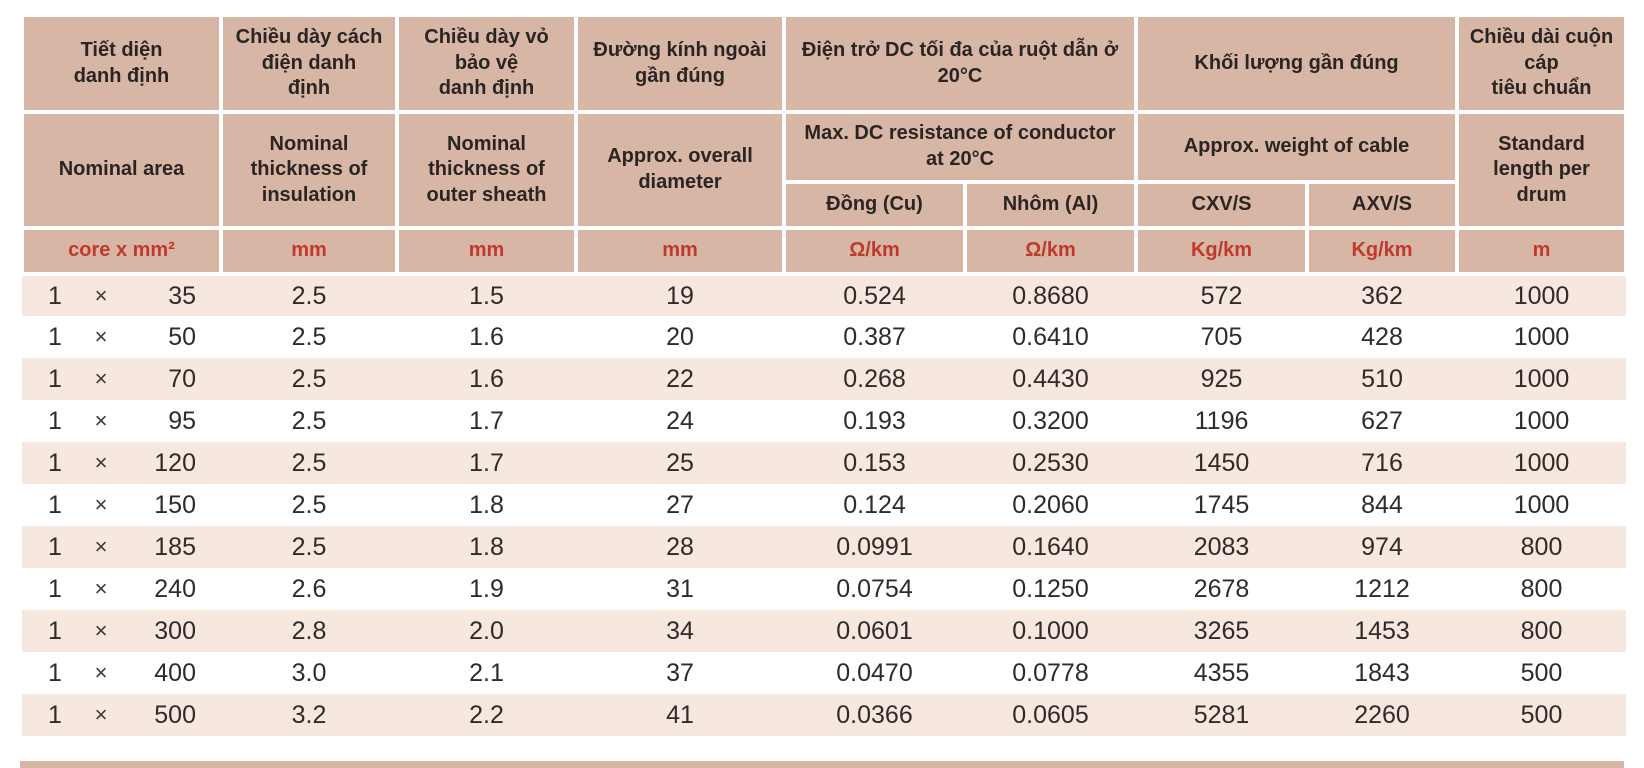  Describe the element at coordinates (121, 251) in the screenshot. I see `unit-core-mm2: core x mm²` at that location.